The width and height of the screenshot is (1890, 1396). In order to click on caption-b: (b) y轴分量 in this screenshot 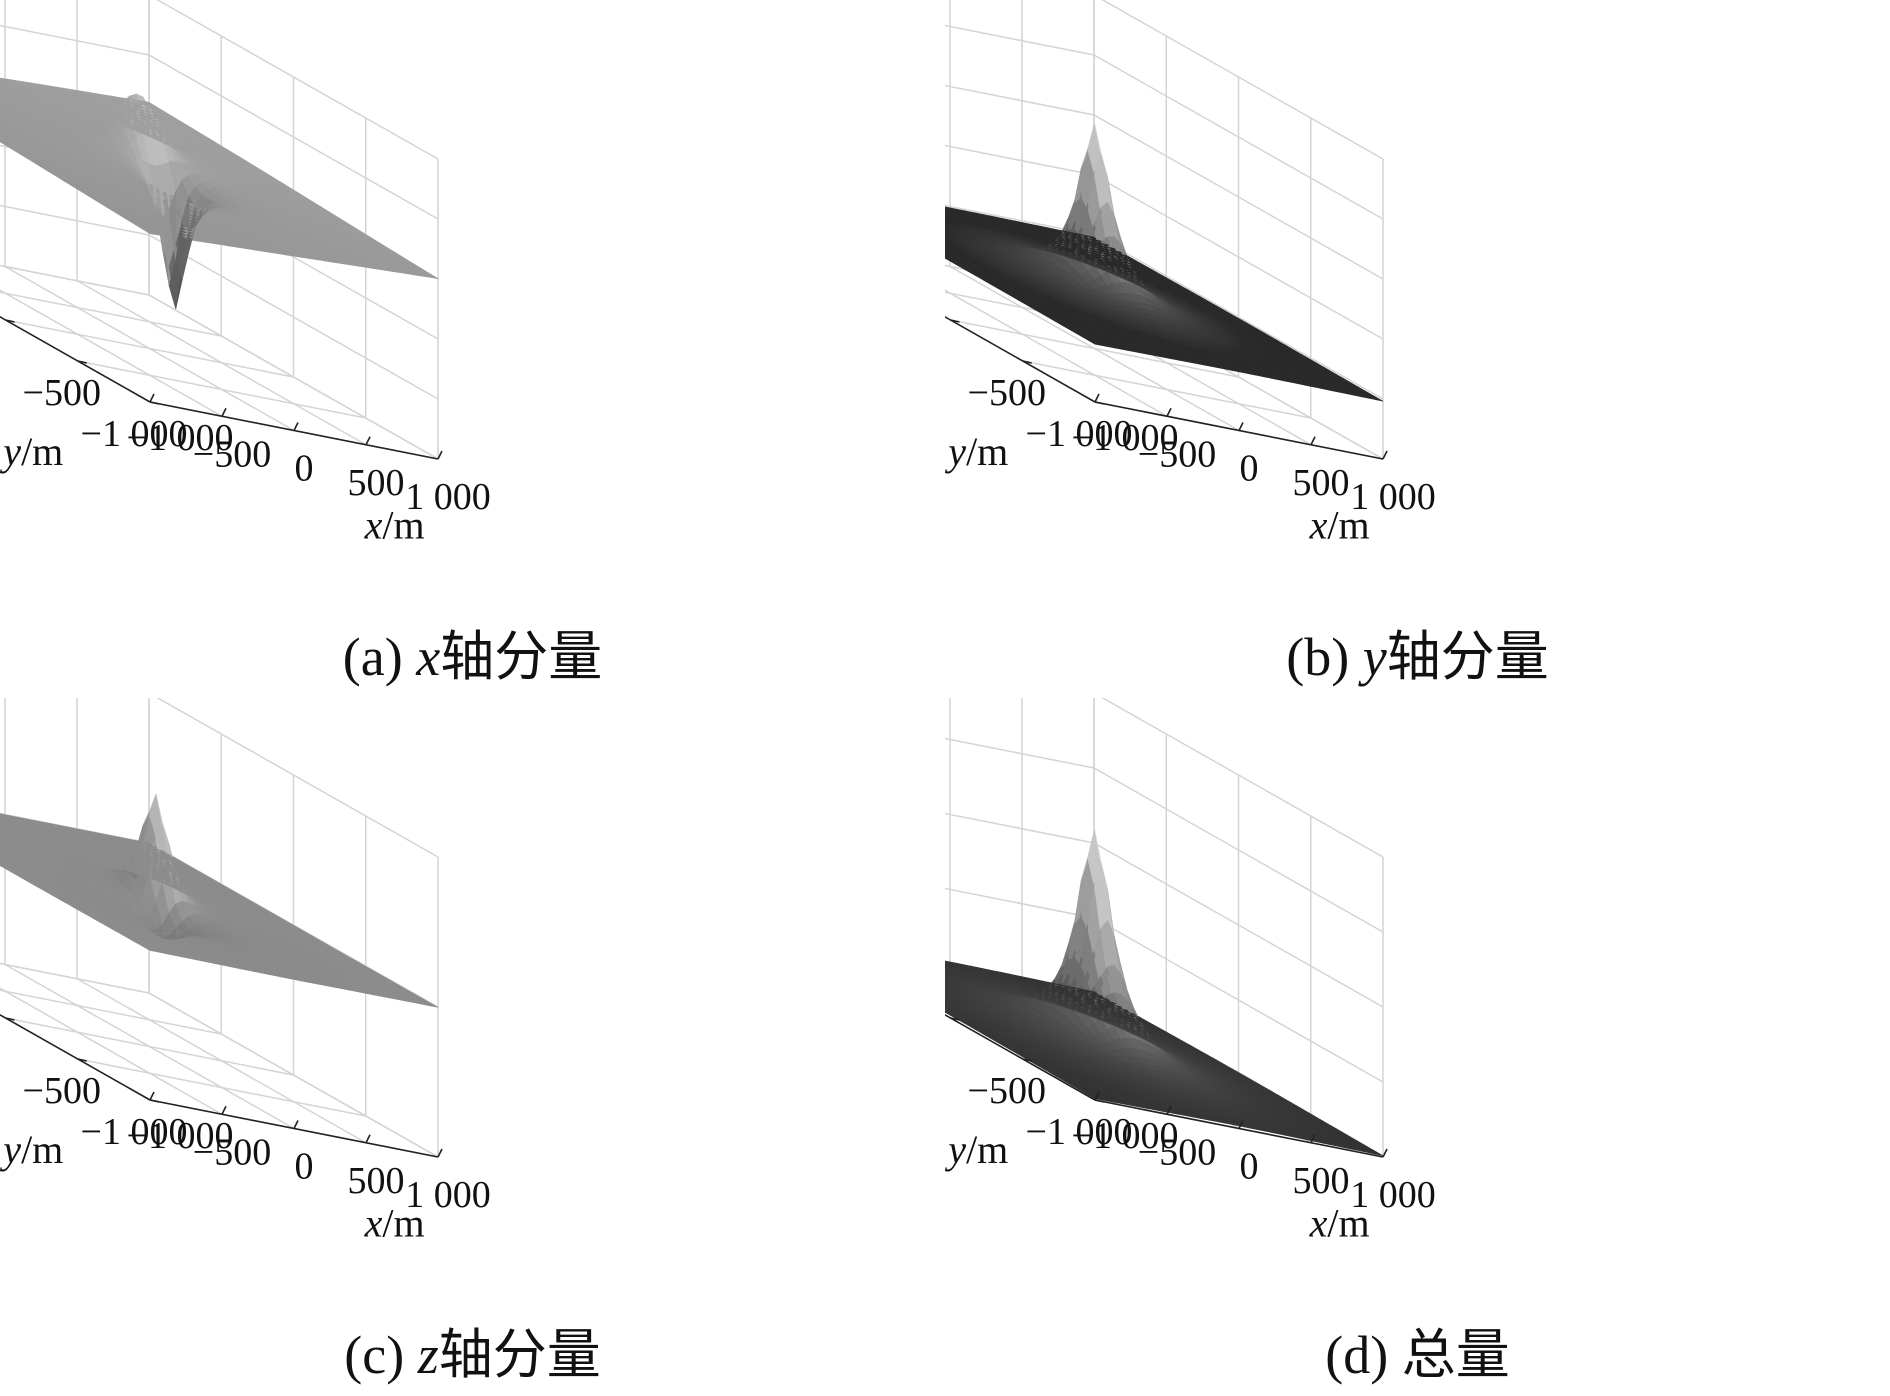, I will do `click(1417, 651)`.